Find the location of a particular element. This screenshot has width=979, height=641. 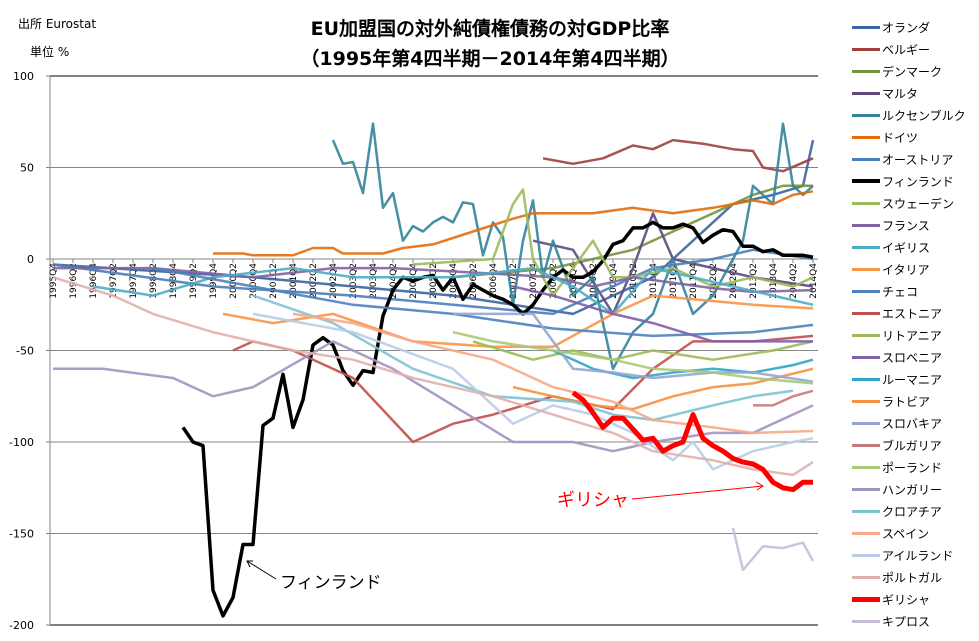

x-tick-label: 2006Q4 is located at coordinates (494, 281).